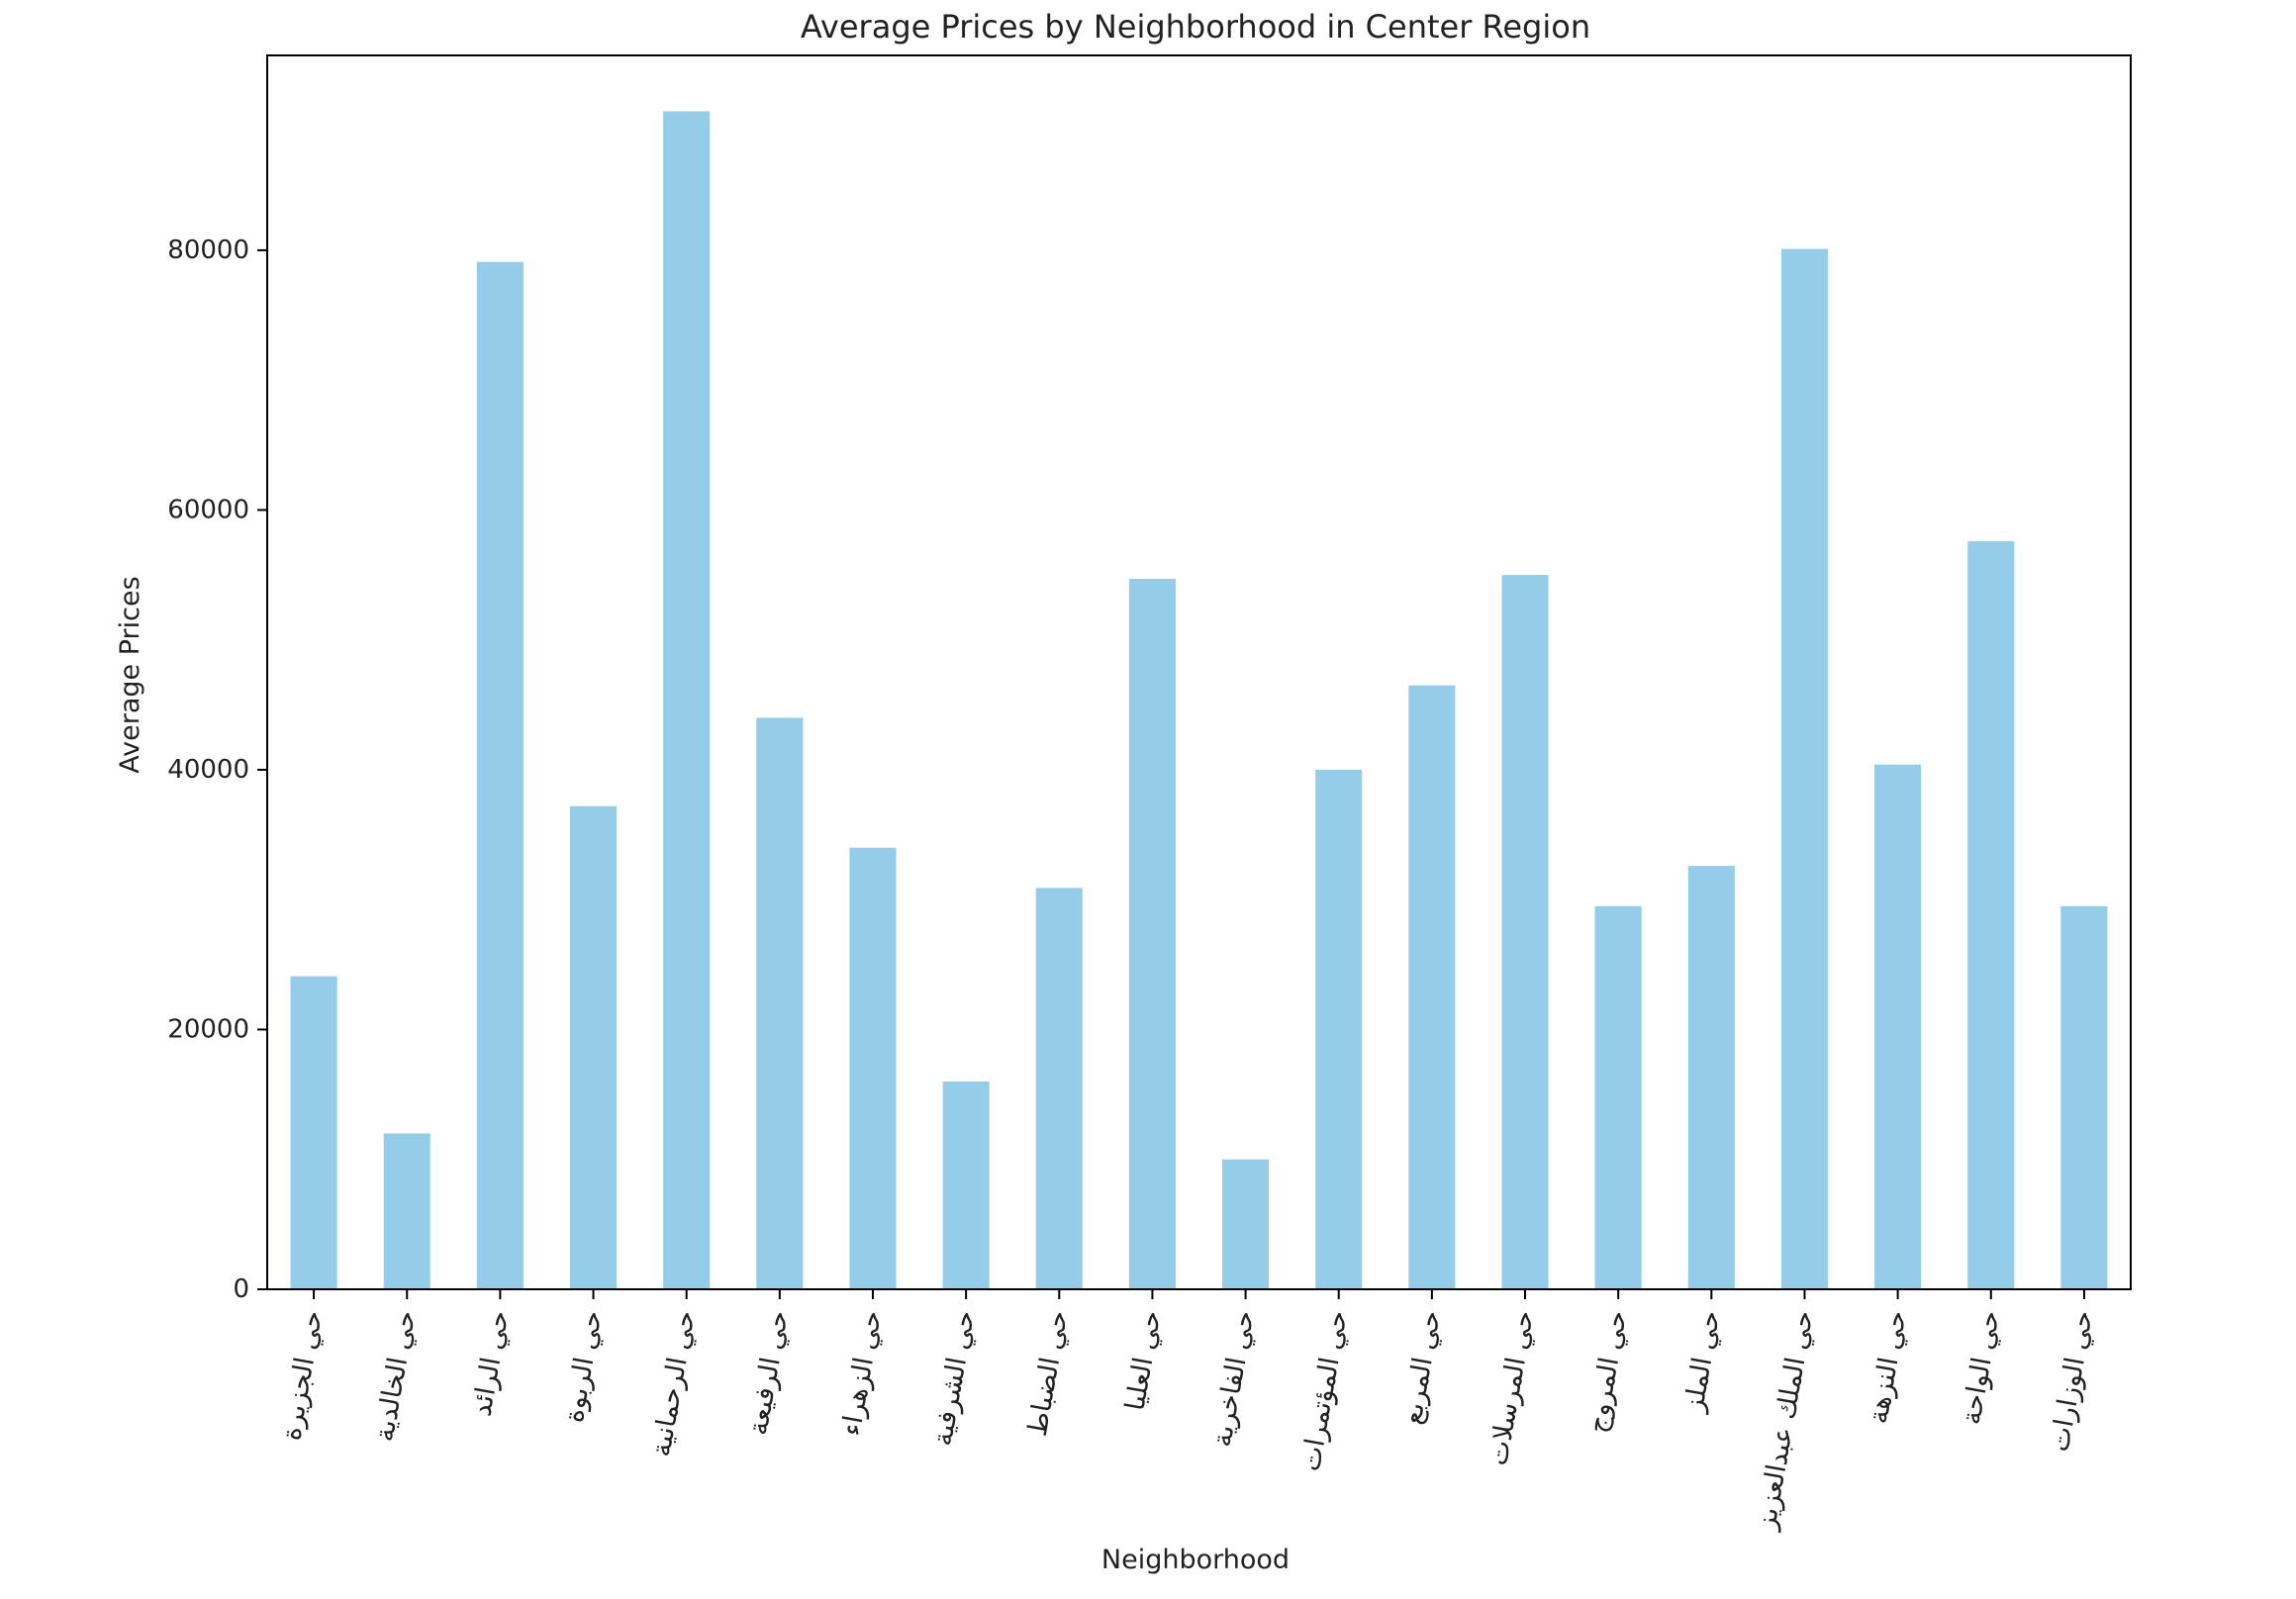  I want to click on x-tick-label: حي الملك عبدالعزيز, so click(1785, 1421).